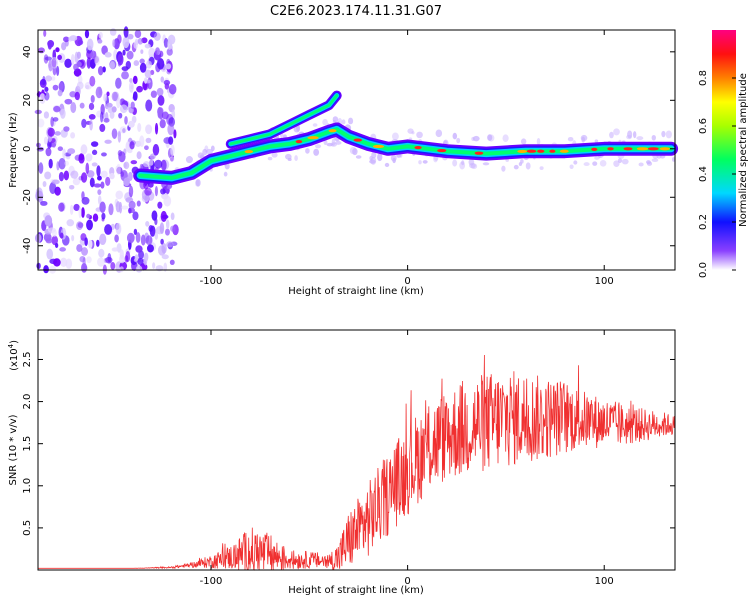  What do you see at coordinates (703, 78) in the screenshot?
I see `colorbar-tick-label: 0.8` at bounding box center [703, 78].